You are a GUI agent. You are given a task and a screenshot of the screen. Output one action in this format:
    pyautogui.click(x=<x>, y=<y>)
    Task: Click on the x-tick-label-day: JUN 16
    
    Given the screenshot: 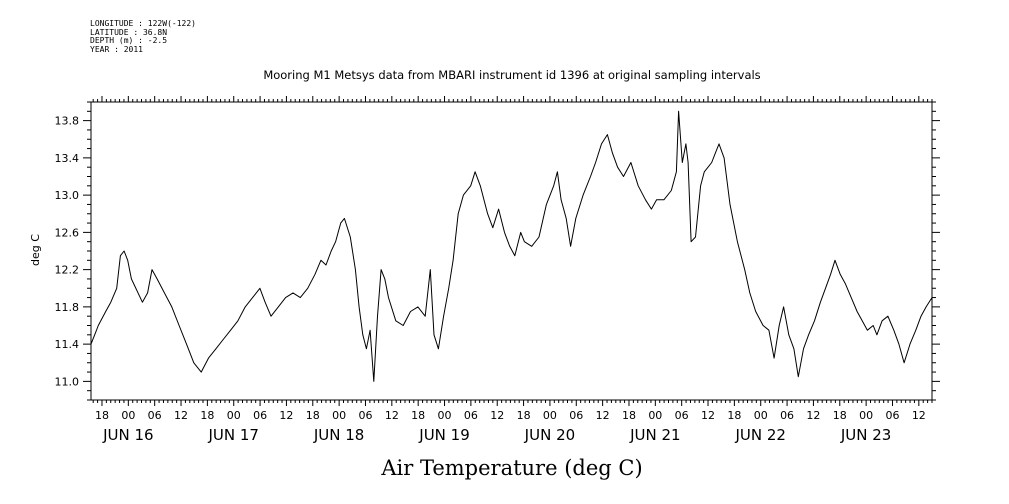 What is the action you would take?
    pyautogui.click(x=127, y=435)
    